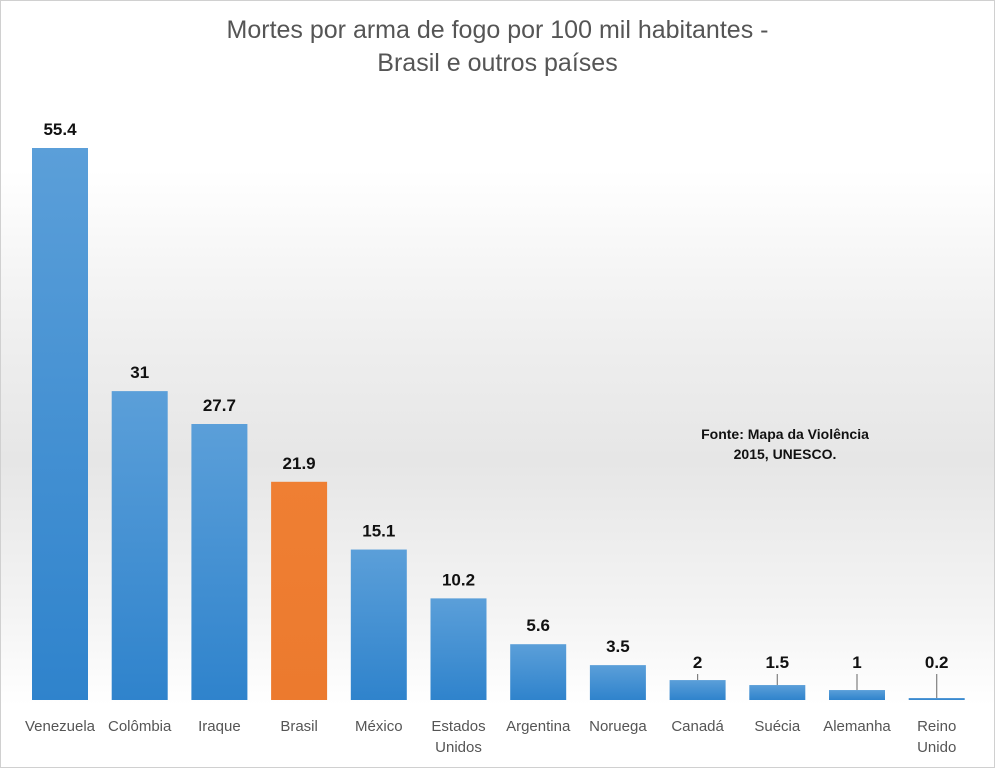  Describe the element at coordinates (618, 646) in the screenshot. I see `data-label-noruega: 3.5` at that location.